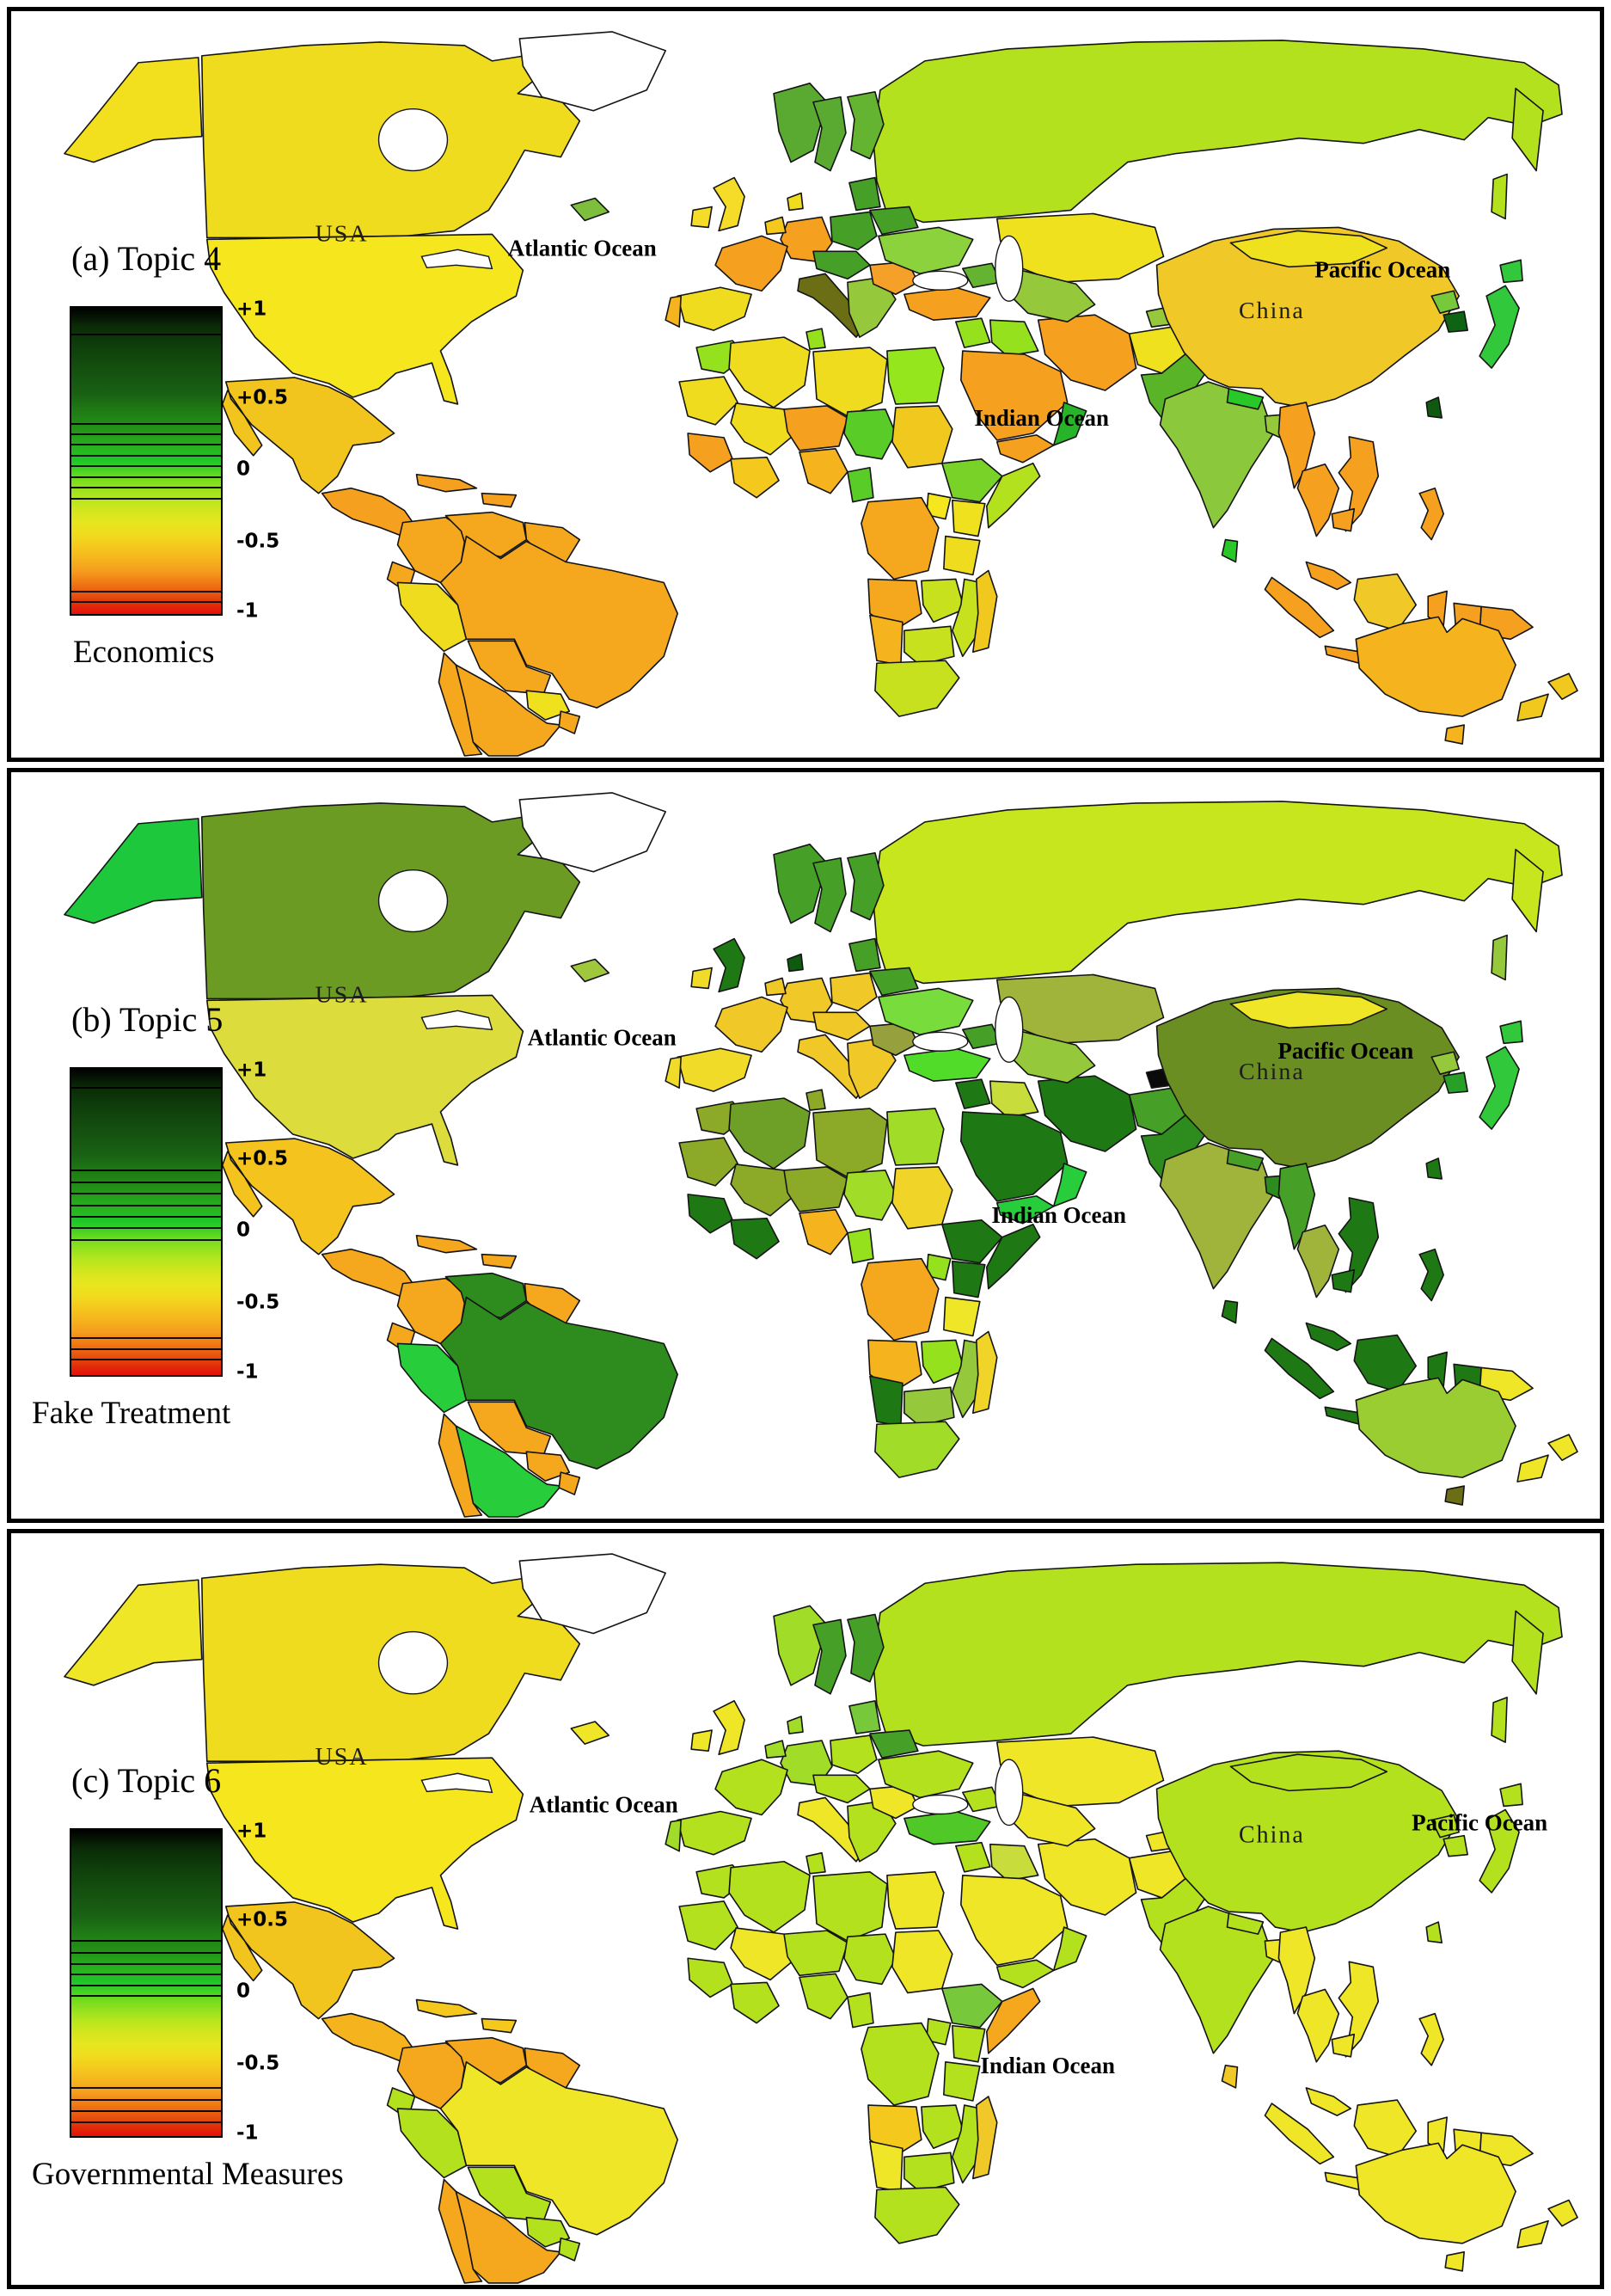 This screenshot has height=2296, width=1611. I want to click on region-borneo, so click(1385, 602).